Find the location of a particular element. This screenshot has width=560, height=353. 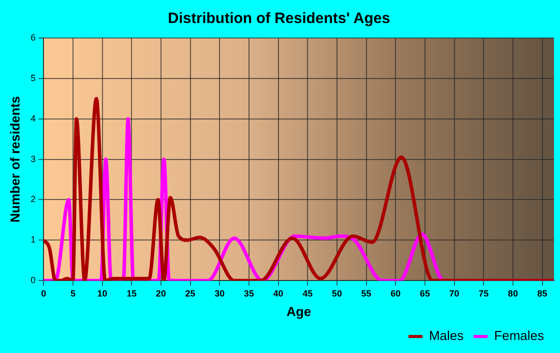

x-tick-label: 65 is located at coordinates (425, 293).